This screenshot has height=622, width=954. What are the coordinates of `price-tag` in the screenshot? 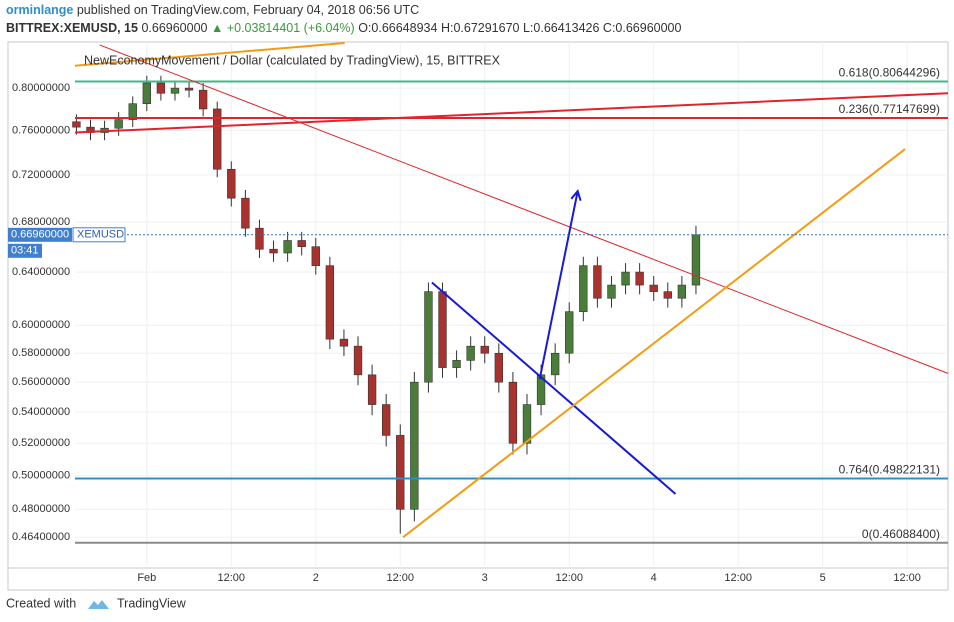 It's located at (40, 234).